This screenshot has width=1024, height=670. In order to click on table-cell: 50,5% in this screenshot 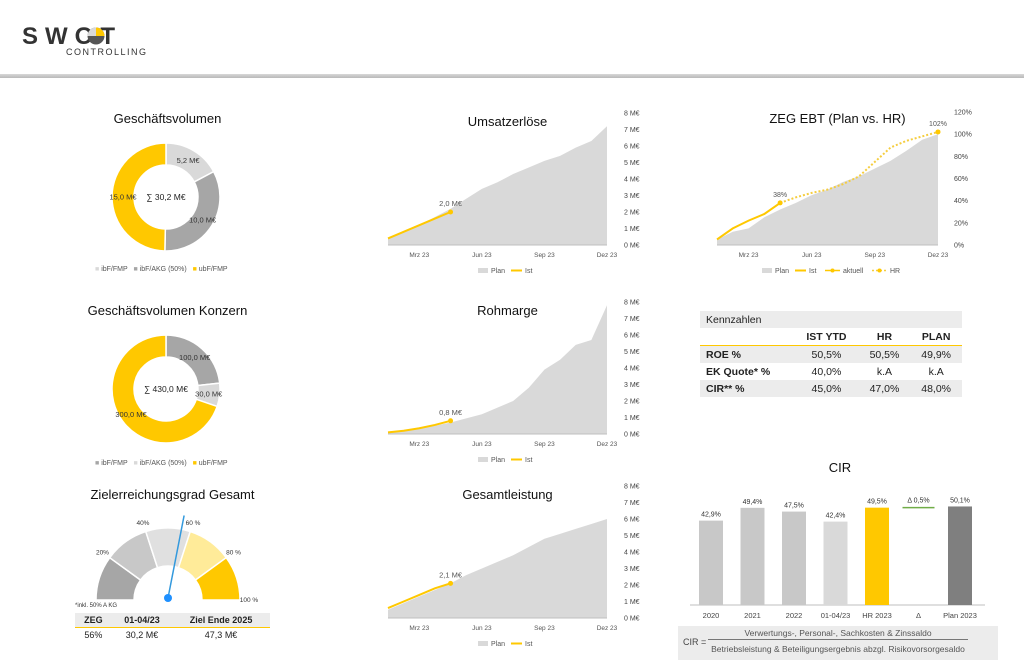, I will do `click(884, 354)`.